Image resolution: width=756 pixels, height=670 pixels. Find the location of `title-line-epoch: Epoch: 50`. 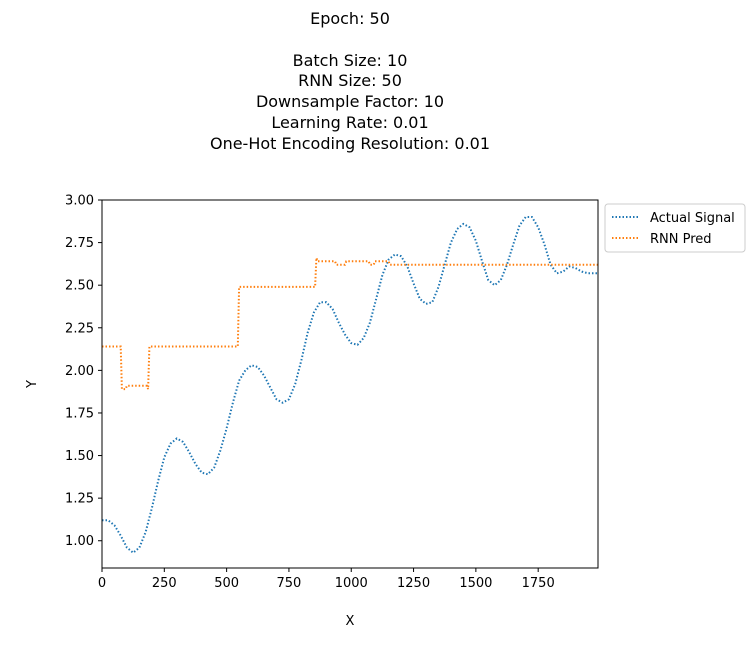

title-line-epoch: Epoch: 50 is located at coordinates (350, 18).